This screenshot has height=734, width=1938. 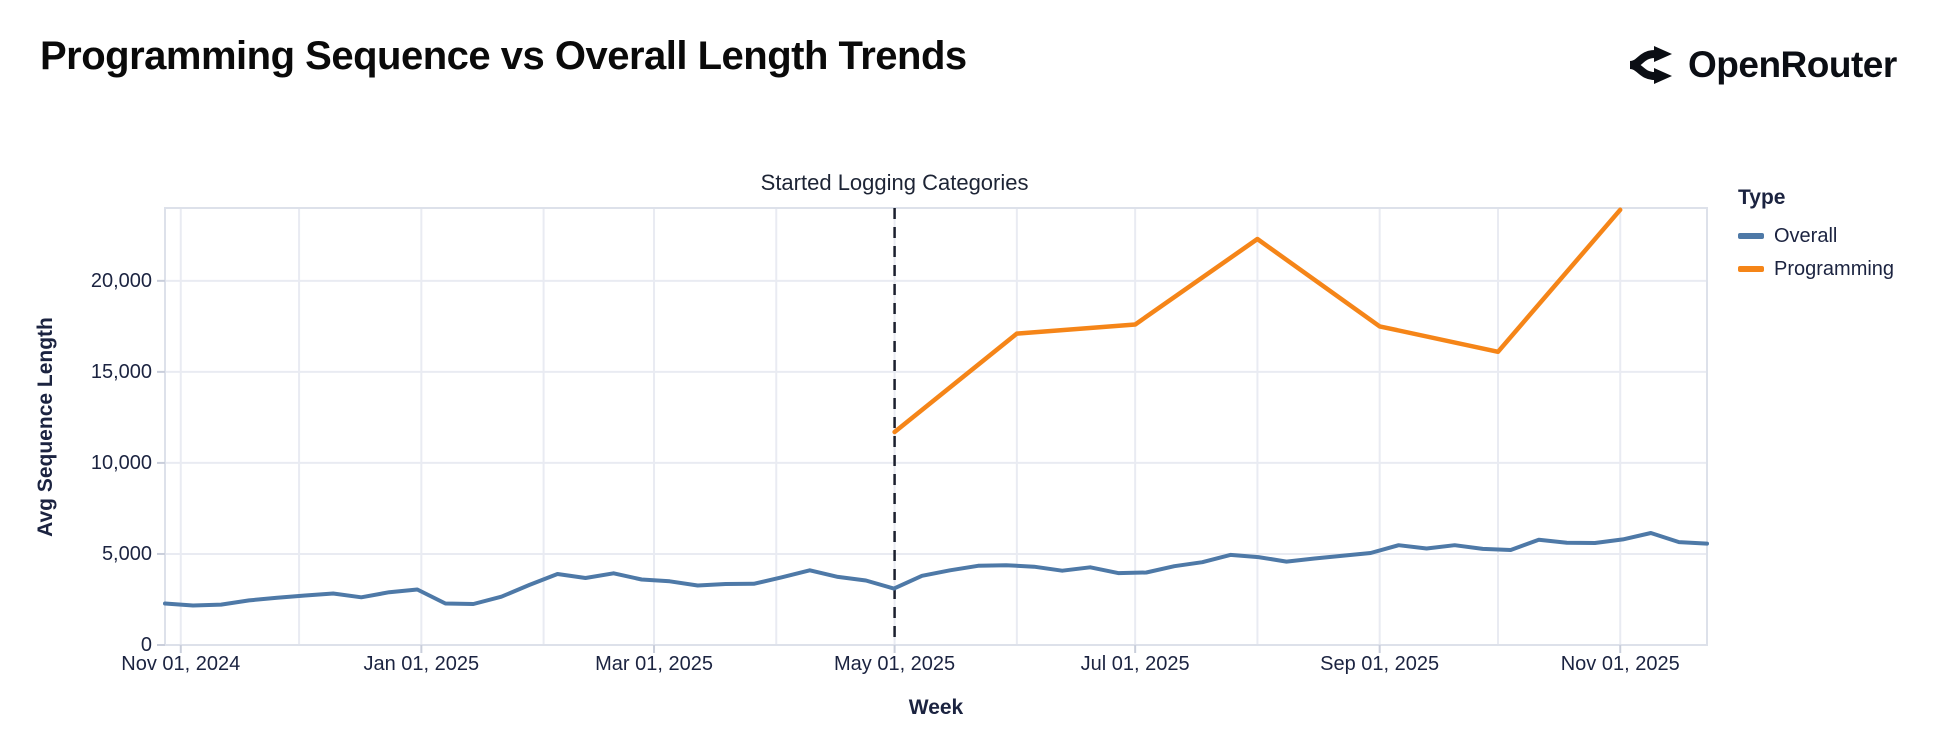 What do you see at coordinates (1792, 64) in the screenshot?
I see `openrouter-logo-text: OpenRouter` at bounding box center [1792, 64].